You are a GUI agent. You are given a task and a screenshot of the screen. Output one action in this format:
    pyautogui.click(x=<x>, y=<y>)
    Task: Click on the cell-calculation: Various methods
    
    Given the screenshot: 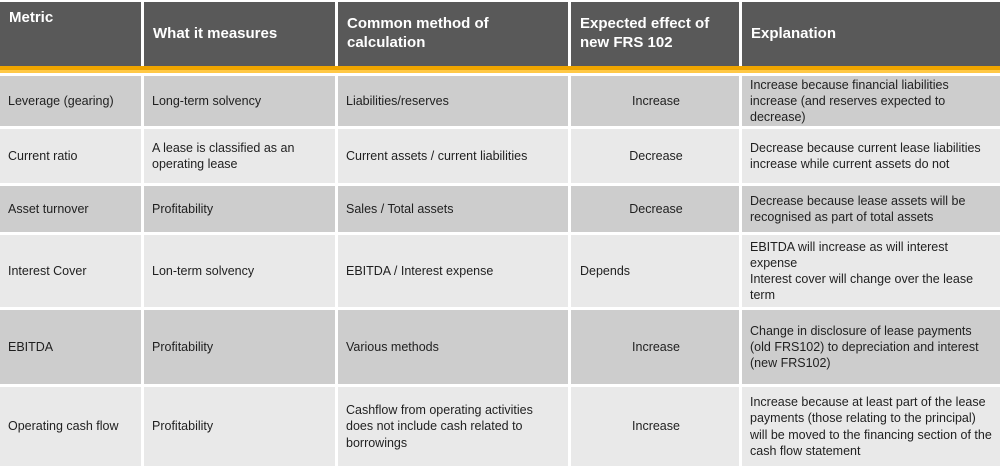 What is the action you would take?
    pyautogui.click(x=453, y=347)
    